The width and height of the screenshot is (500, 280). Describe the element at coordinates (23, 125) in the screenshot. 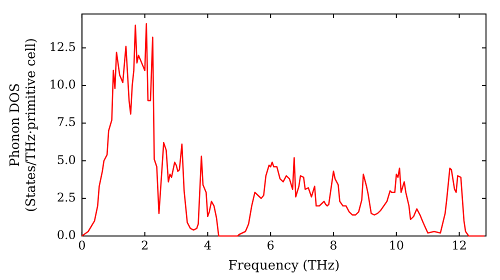

I see `y-axis-title: Phonon DOS (States/THz·primitive cell)` at that location.